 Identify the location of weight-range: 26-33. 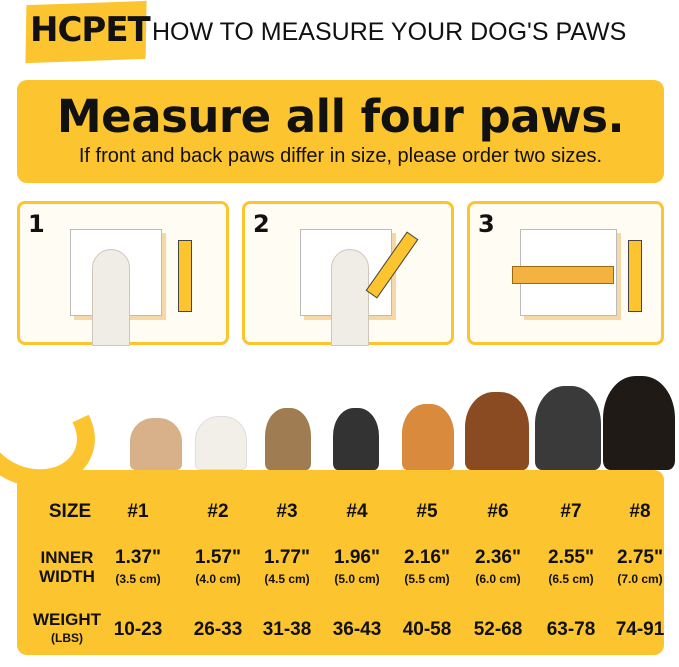
(218, 629).